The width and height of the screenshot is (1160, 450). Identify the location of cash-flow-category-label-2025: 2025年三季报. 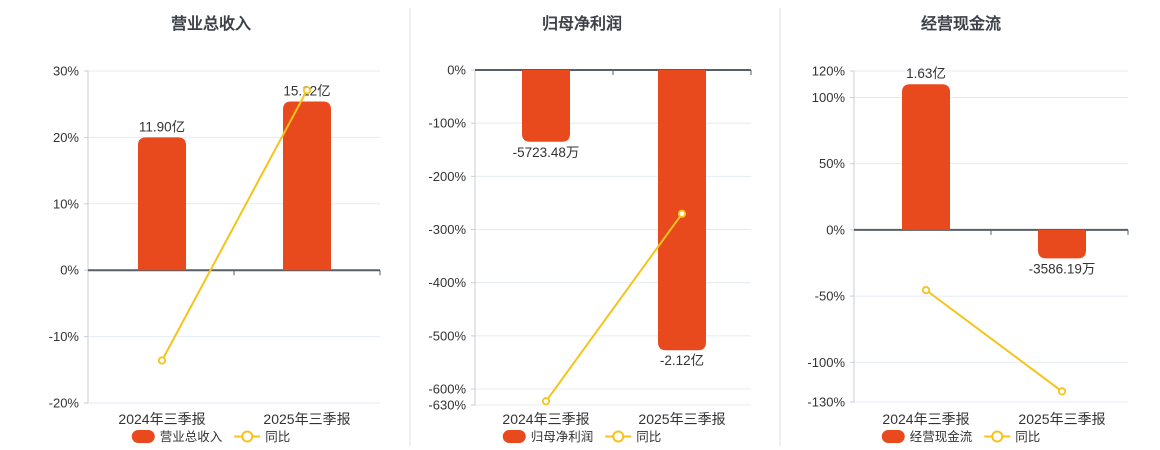
(1061, 419).